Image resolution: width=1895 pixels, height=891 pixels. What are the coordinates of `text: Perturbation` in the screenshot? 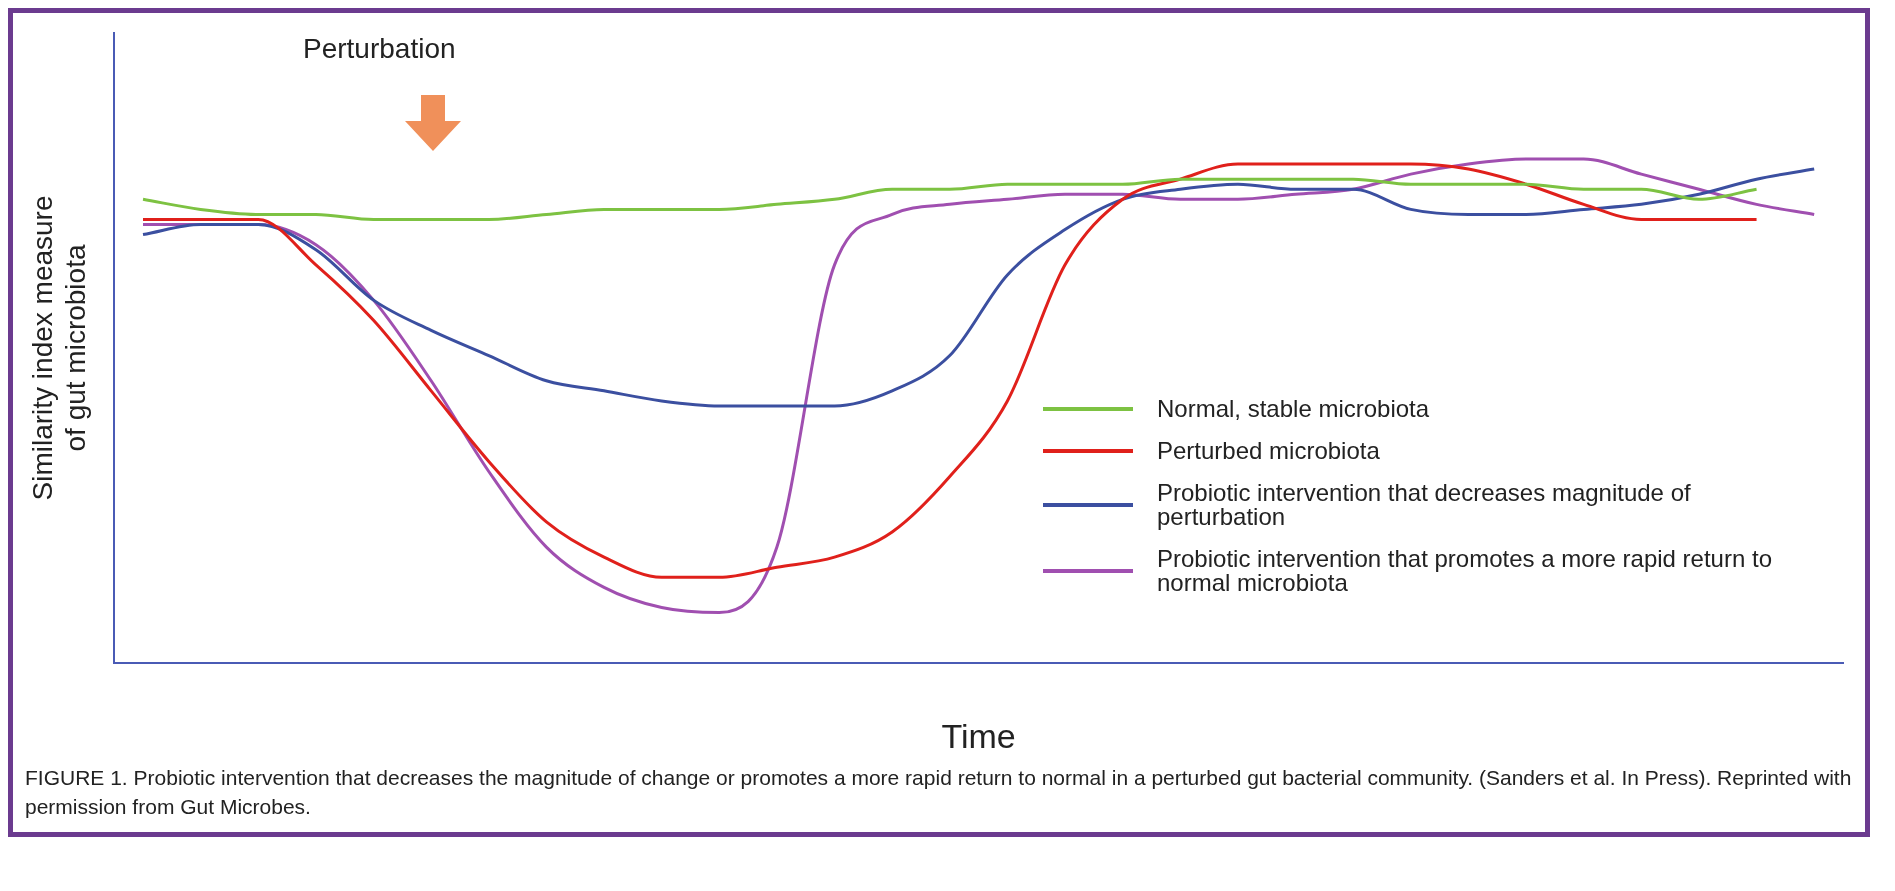 It's located at (379, 49).